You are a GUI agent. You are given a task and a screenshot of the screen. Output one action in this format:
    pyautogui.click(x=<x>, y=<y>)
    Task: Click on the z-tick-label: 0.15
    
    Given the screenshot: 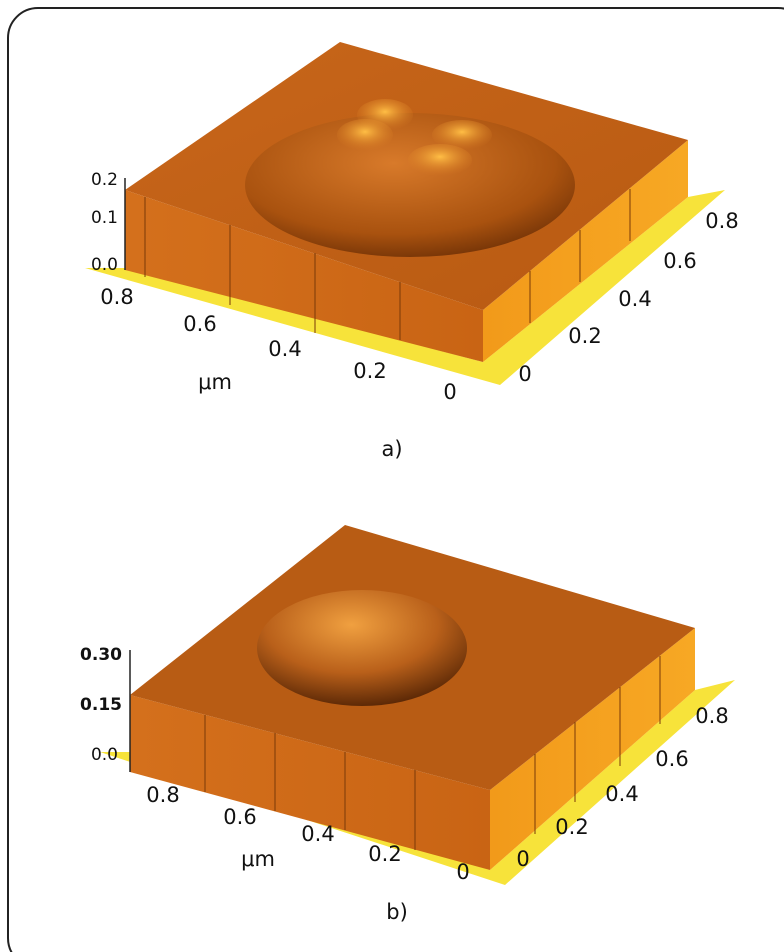 What is the action you would take?
    pyautogui.click(x=101, y=705)
    